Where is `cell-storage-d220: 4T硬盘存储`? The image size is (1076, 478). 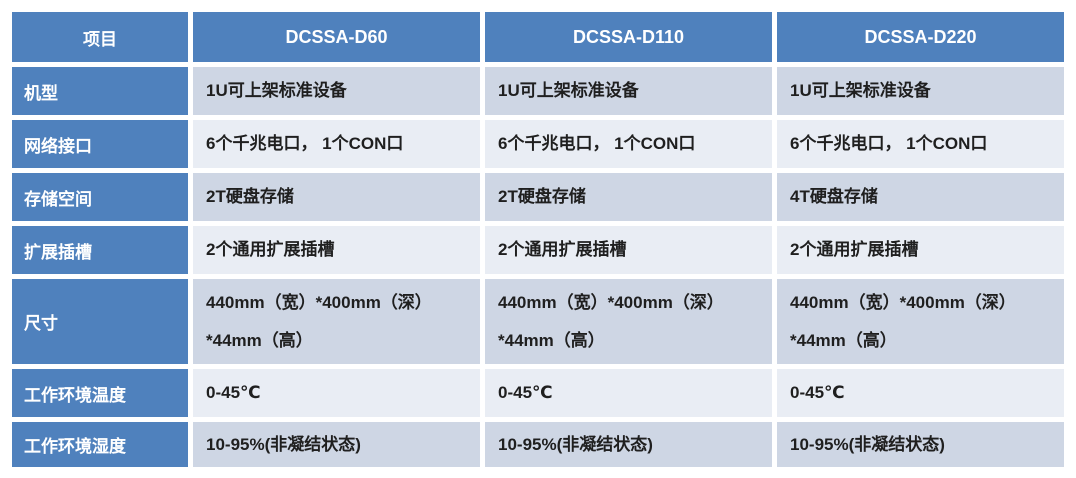 cell-storage-d220: 4T硬盘存储 is located at coordinates (920, 197).